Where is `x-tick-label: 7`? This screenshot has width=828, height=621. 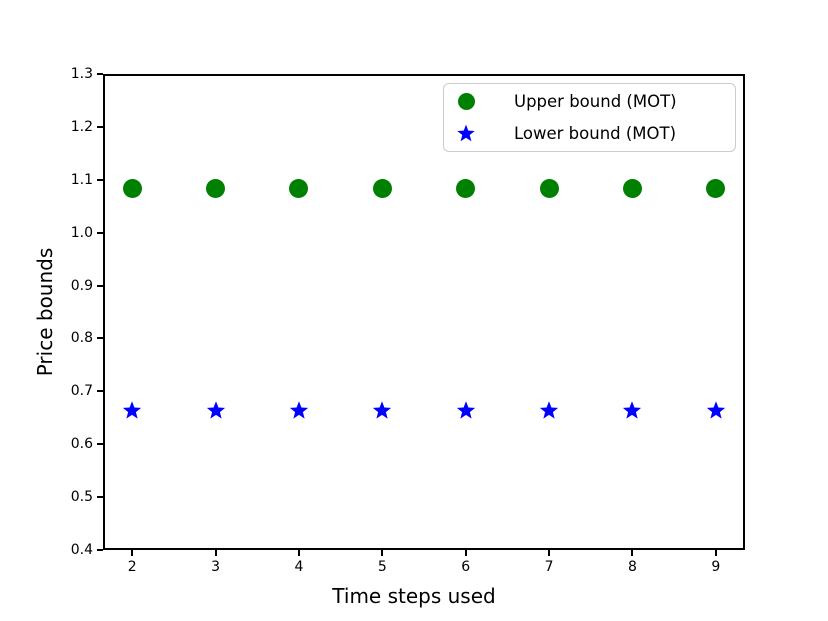 x-tick-label: 7 is located at coordinates (549, 567).